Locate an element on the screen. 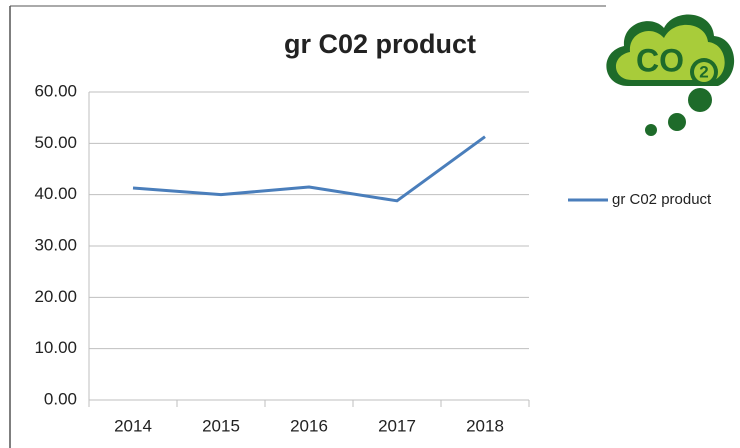  x-tick-label: 2018 is located at coordinates (485, 425).